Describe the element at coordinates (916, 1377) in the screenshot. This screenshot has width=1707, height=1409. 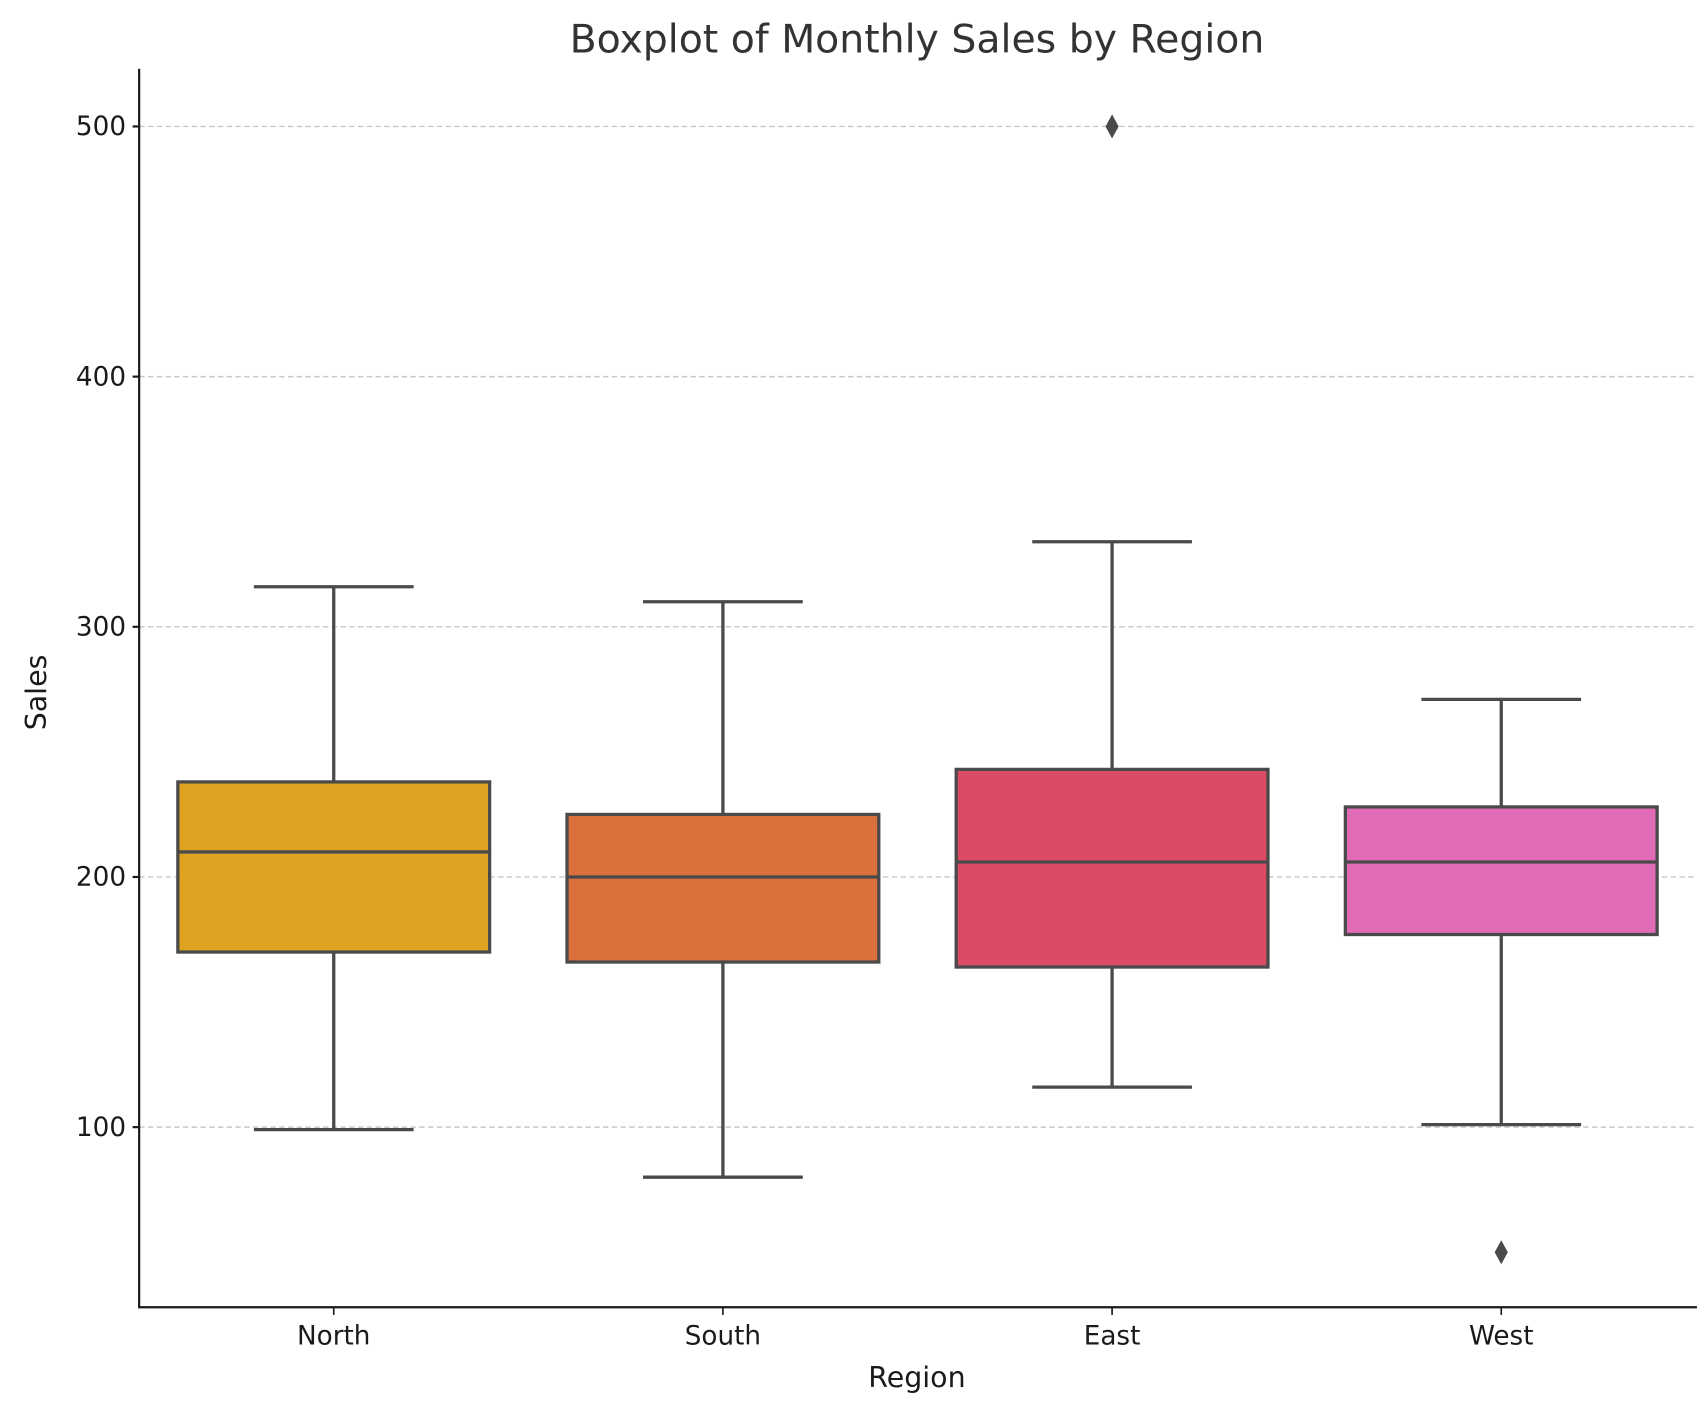
I see `x-axis-label: Region` at that location.